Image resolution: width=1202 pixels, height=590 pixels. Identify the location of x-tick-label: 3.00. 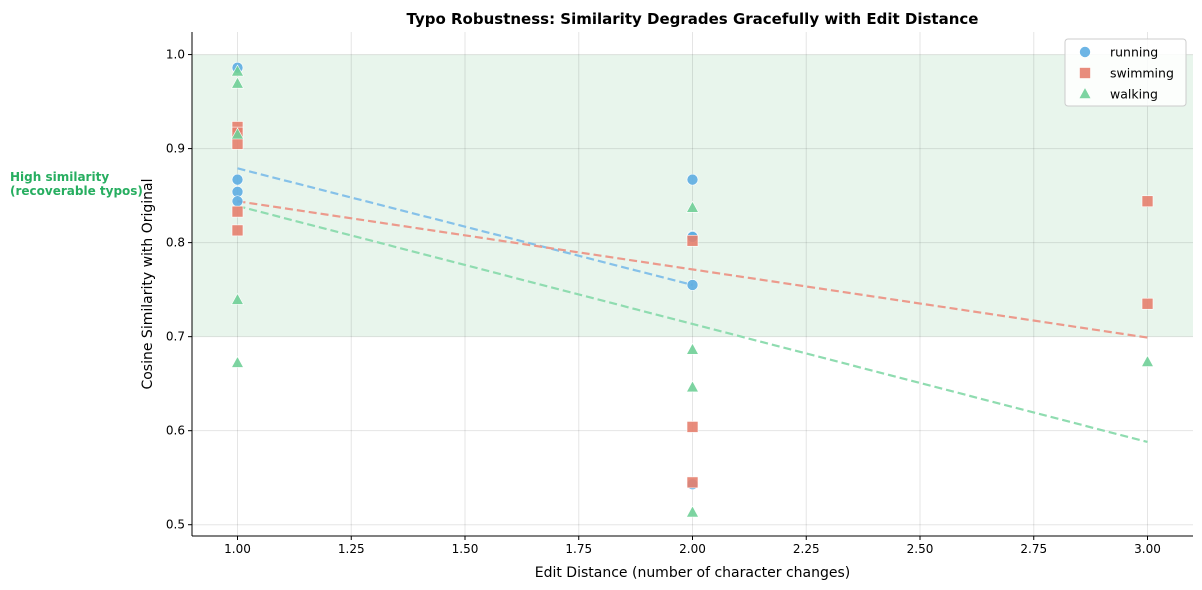
(1147, 549).